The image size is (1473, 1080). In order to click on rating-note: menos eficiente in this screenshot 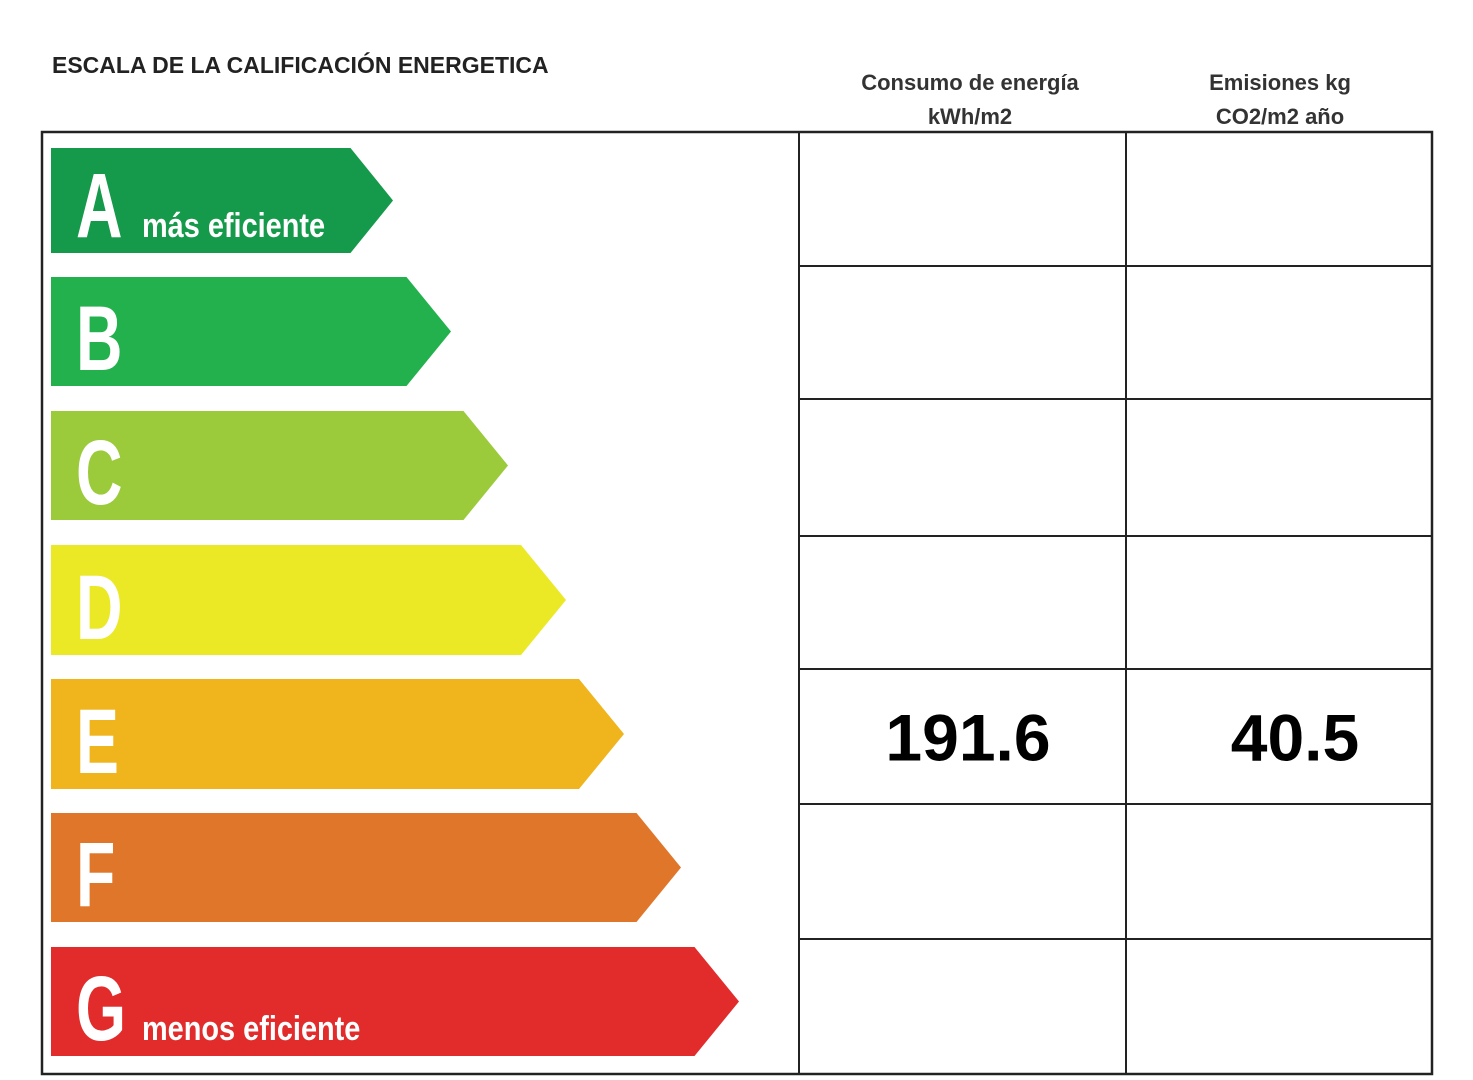, I will do `click(251, 1028)`.